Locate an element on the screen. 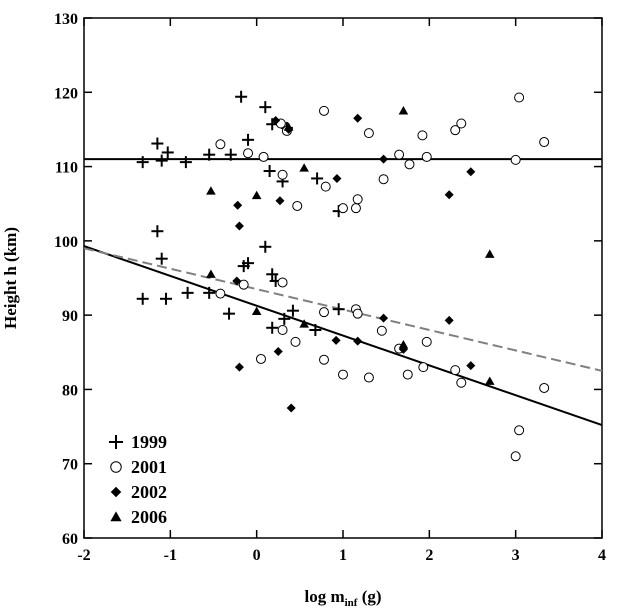 The height and width of the screenshot is (609, 621). y-tick-label: 70 is located at coordinates (70, 465).